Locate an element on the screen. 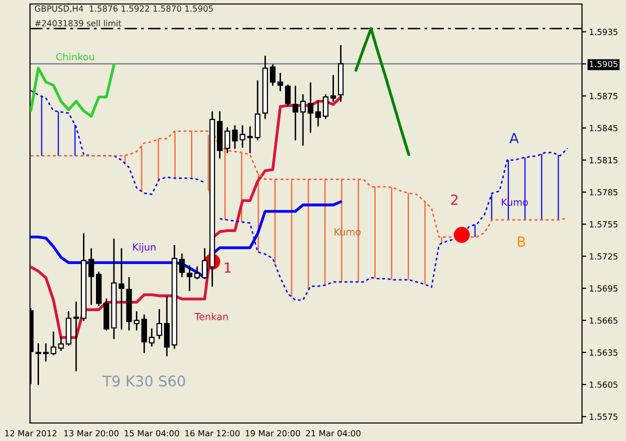 This screenshot has width=626, height=441. x-tick-label: 15 Mar 04:00 is located at coordinates (152, 433).